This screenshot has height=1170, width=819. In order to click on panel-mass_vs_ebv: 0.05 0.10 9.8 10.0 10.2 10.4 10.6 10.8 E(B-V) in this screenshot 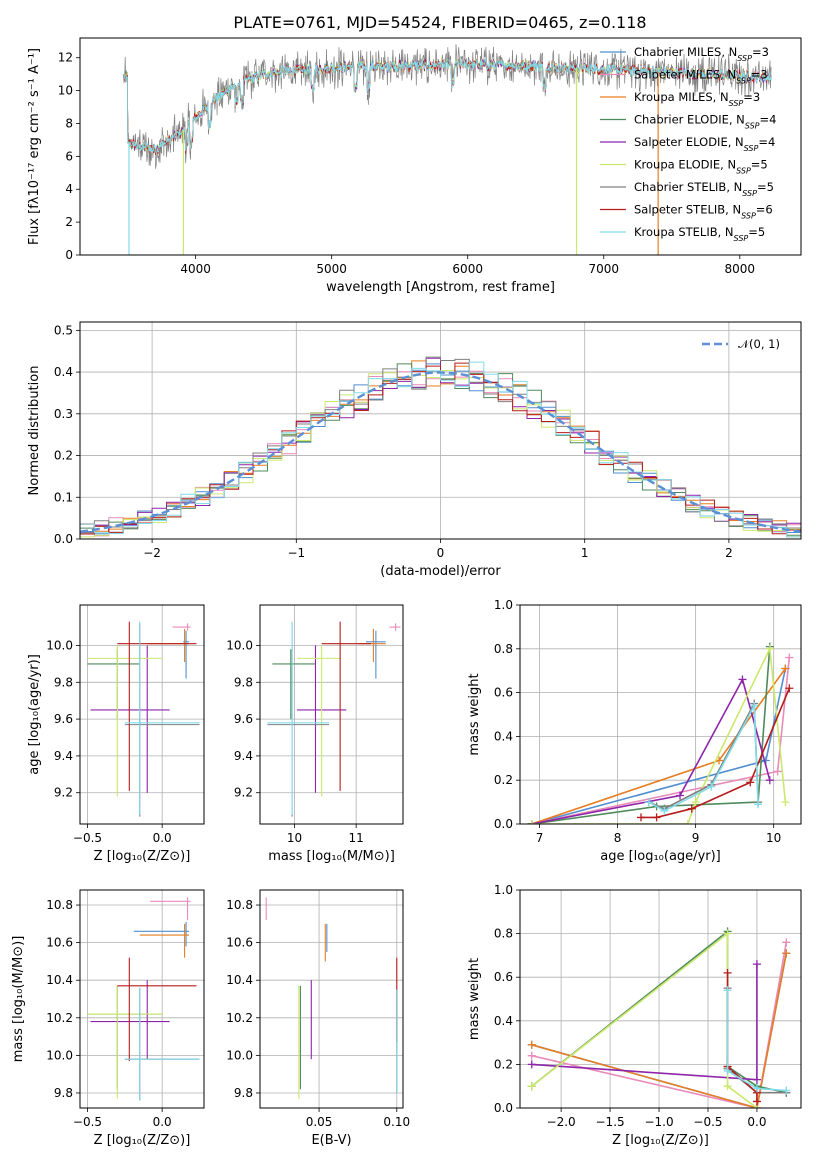, I will do `click(318, 1018)`.